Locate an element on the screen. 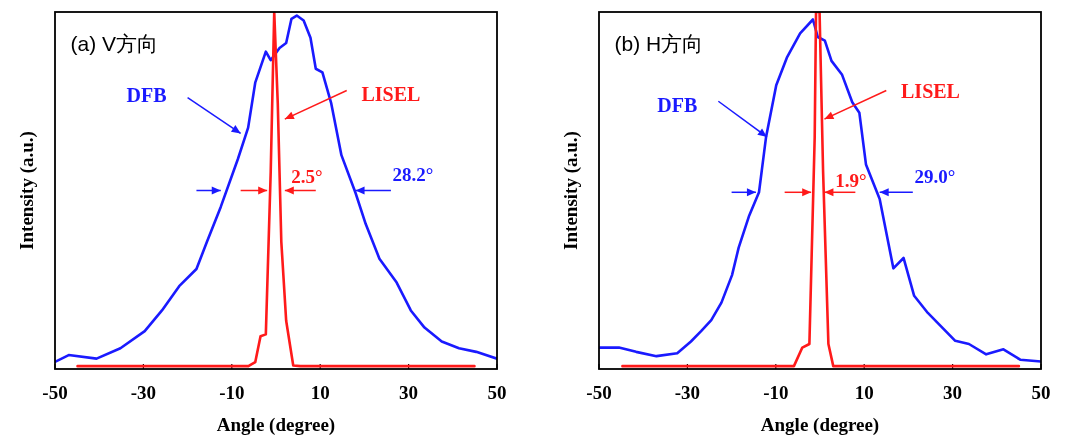 The width and height of the screenshot is (1083, 445). text: (a) V方向 is located at coordinates (114, 44).